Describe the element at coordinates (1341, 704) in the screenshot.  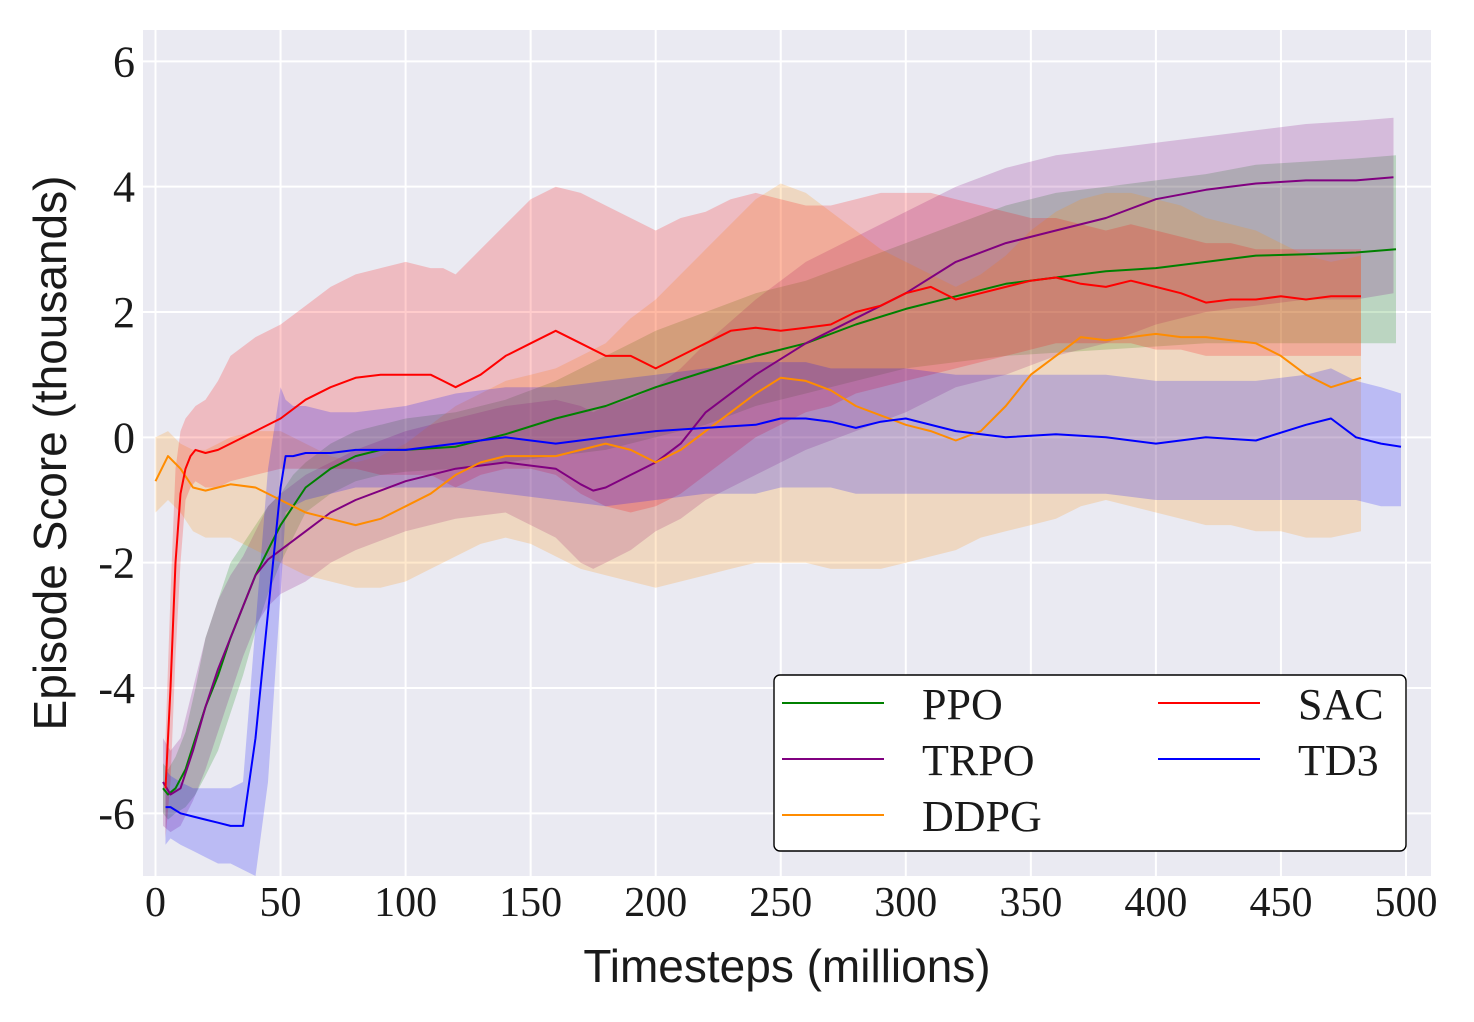
I see `legend-label-sac: SAC` at that location.